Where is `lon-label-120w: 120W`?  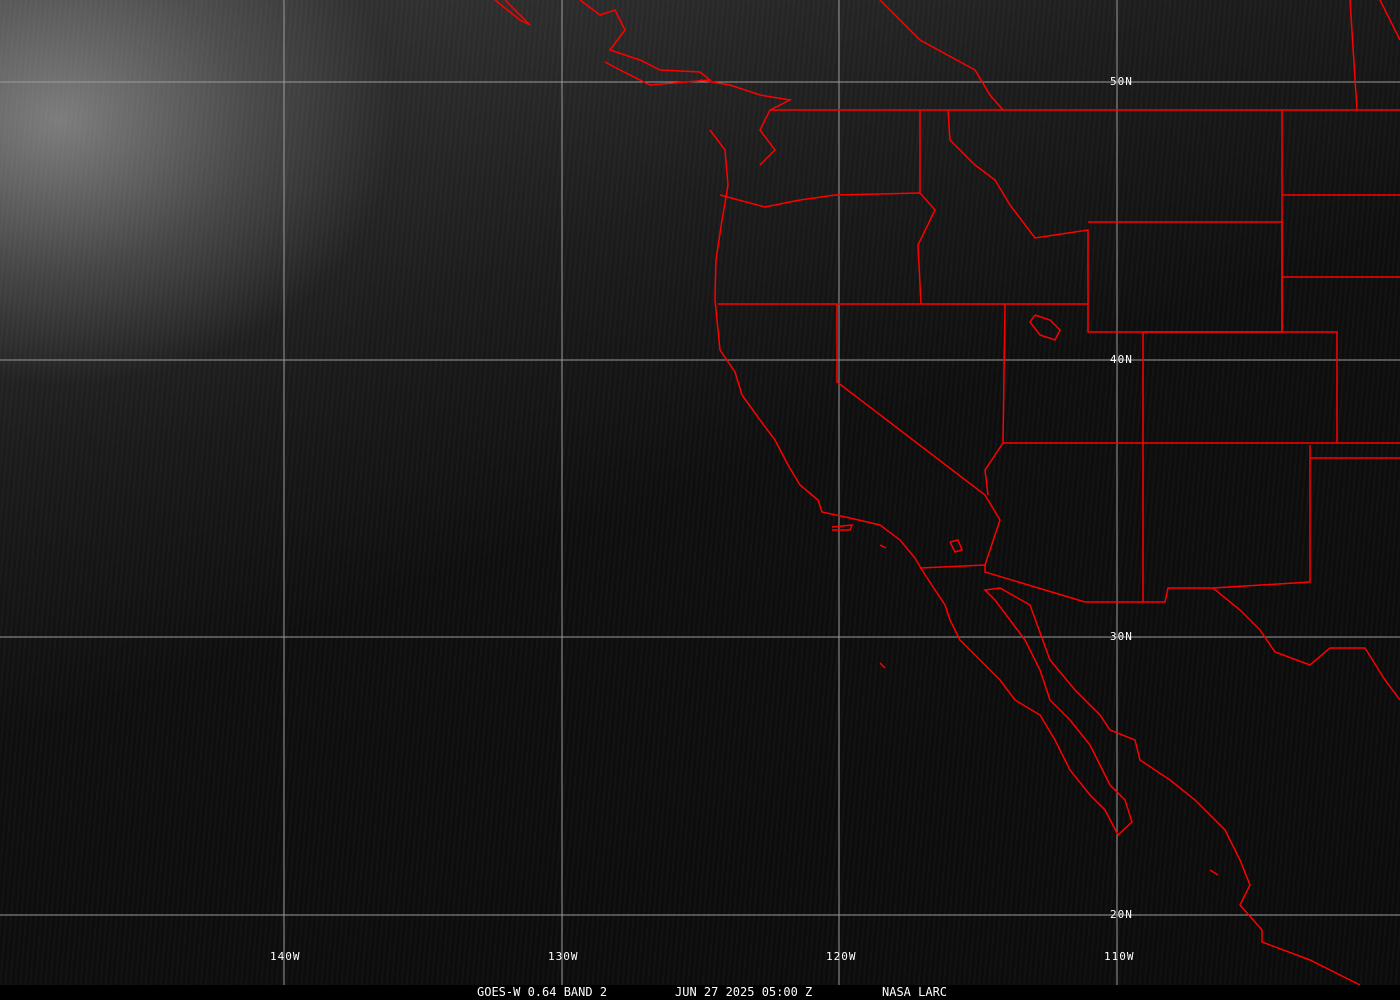 lon-label-120w: 120W is located at coordinates (841, 956).